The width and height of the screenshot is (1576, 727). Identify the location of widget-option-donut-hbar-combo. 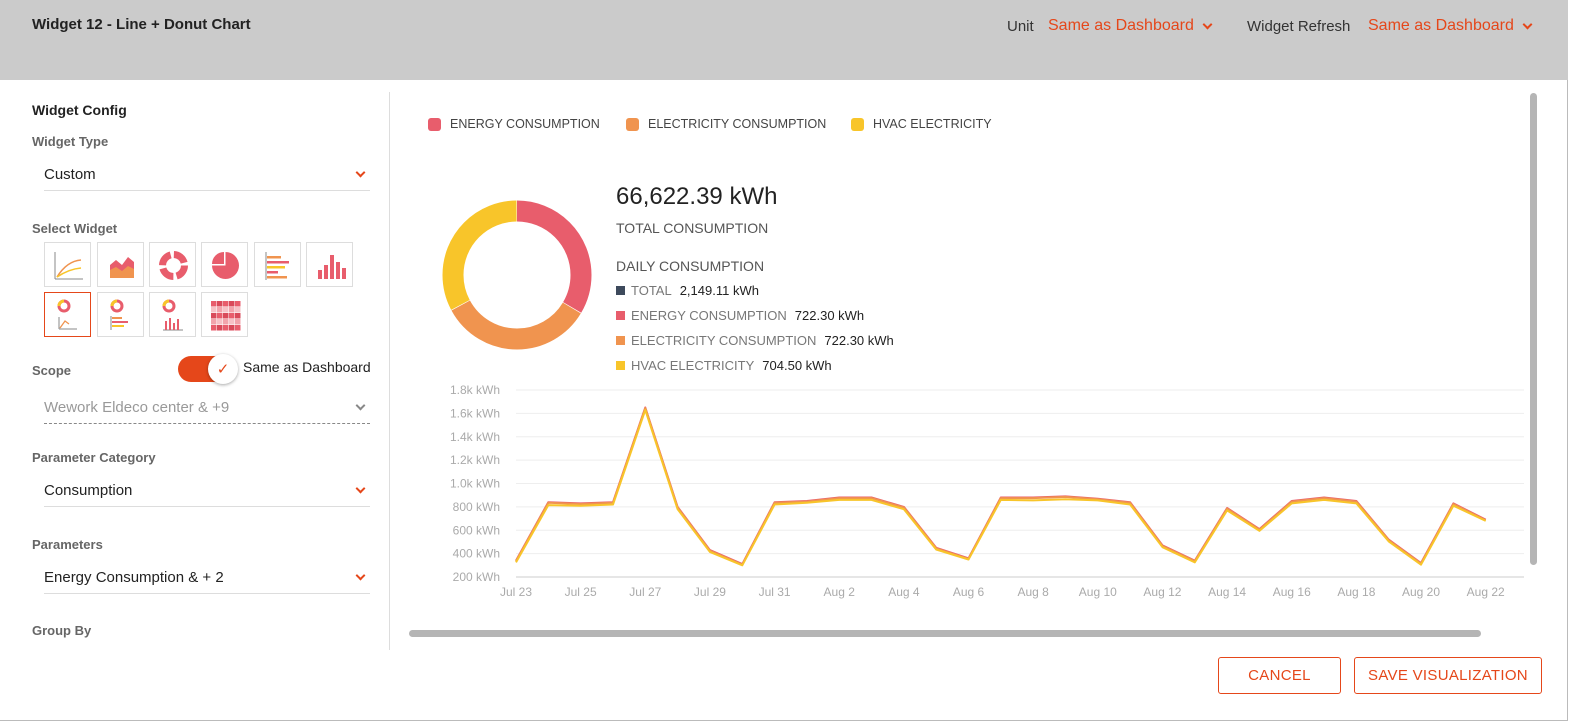
(120, 314).